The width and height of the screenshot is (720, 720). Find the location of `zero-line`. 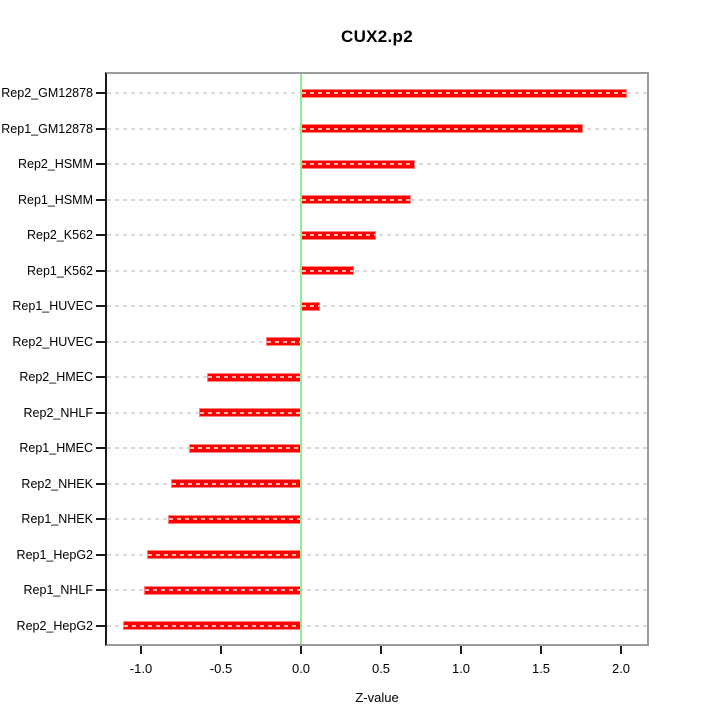

zero-line is located at coordinates (301, 359).